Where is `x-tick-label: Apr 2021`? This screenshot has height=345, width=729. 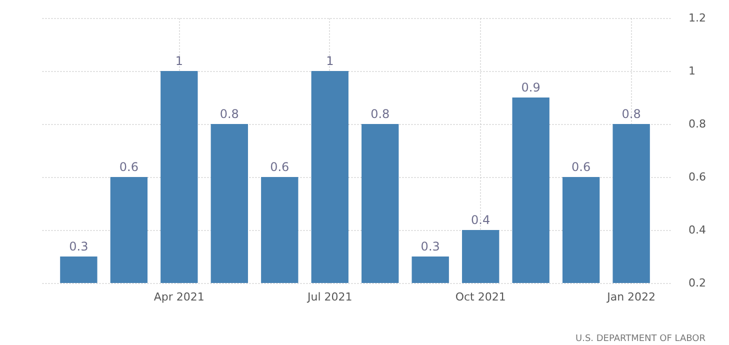
x-tick-label: Apr 2021 is located at coordinates (179, 297).